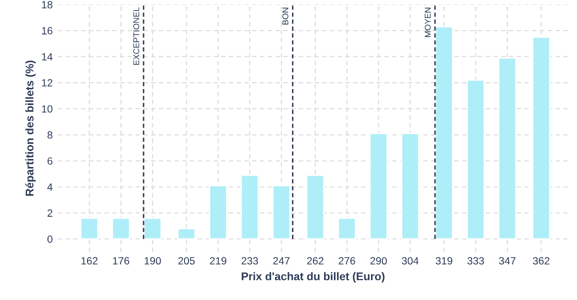  Describe the element at coordinates (50, 135) in the screenshot. I see `y-tick-label: 8` at that location.